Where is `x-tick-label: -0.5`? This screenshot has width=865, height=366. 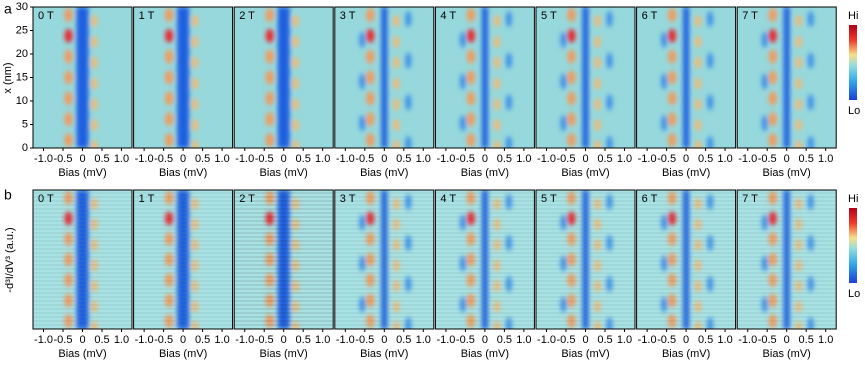
x-tick-label: -0.5 is located at coordinates (666, 159).